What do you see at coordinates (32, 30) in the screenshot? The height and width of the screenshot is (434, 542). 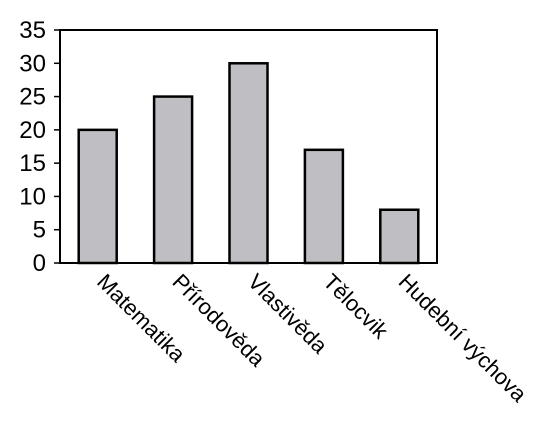 I see `y-tick-label: 35` at bounding box center [32, 30].